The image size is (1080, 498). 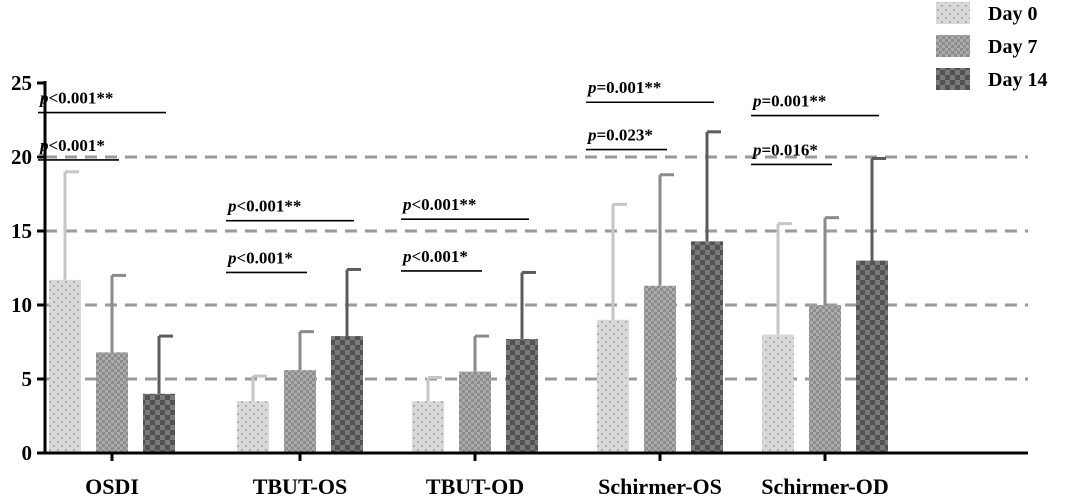 What do you see at coordinates (824, 486) in the screenshot?
I see `x-tick-label-schirmer-od: Schirmer-OD` at bounding box center [824, 486].